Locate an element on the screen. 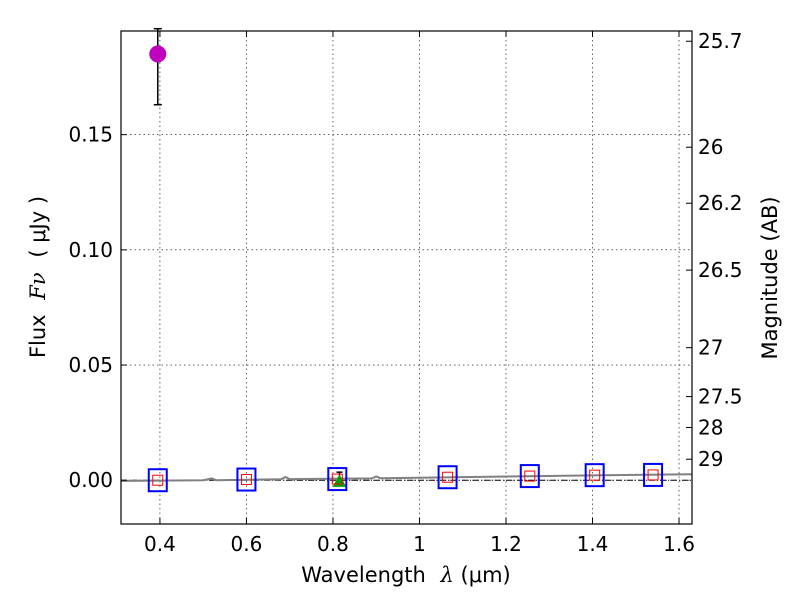 The height and width of the screenshot is (600, 800). y-tick-label: 0.15 is located at coordinates (90, 135).